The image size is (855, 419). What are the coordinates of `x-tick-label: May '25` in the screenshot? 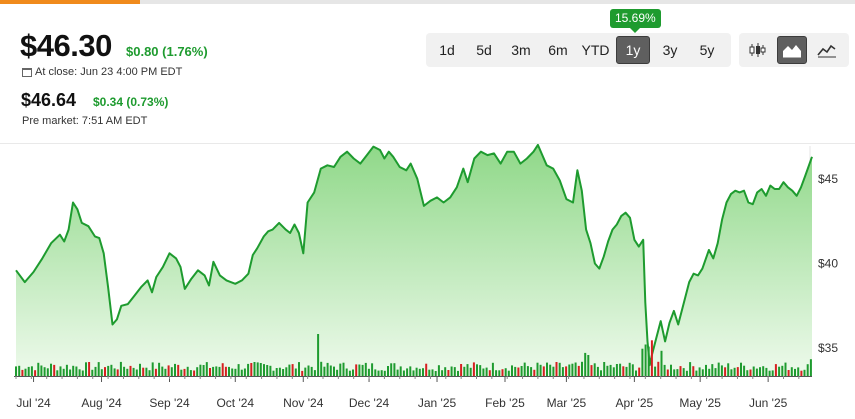 It's located at (700, 403).